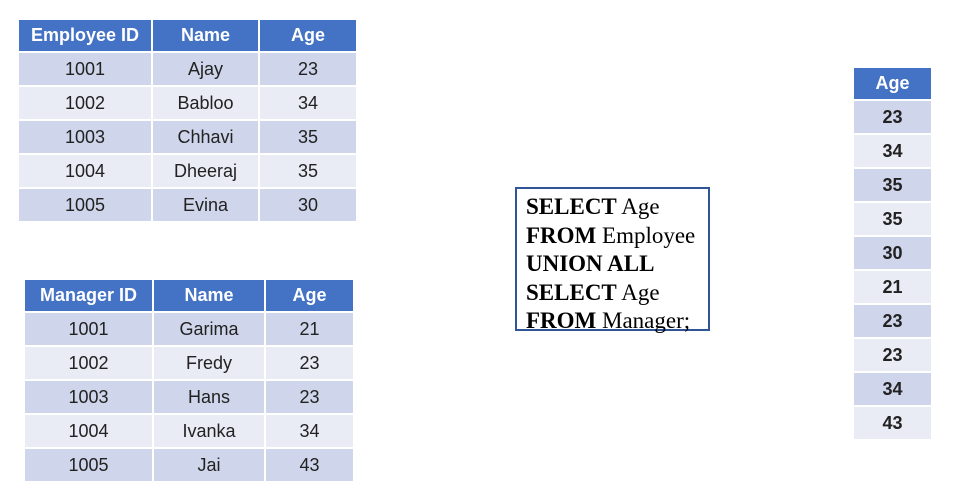 The width and height of the screenshot is (958, 499). Describe the element at coordinates (88, 363) in the screenshot. I see `manager-id-cell: 1002` at that location.